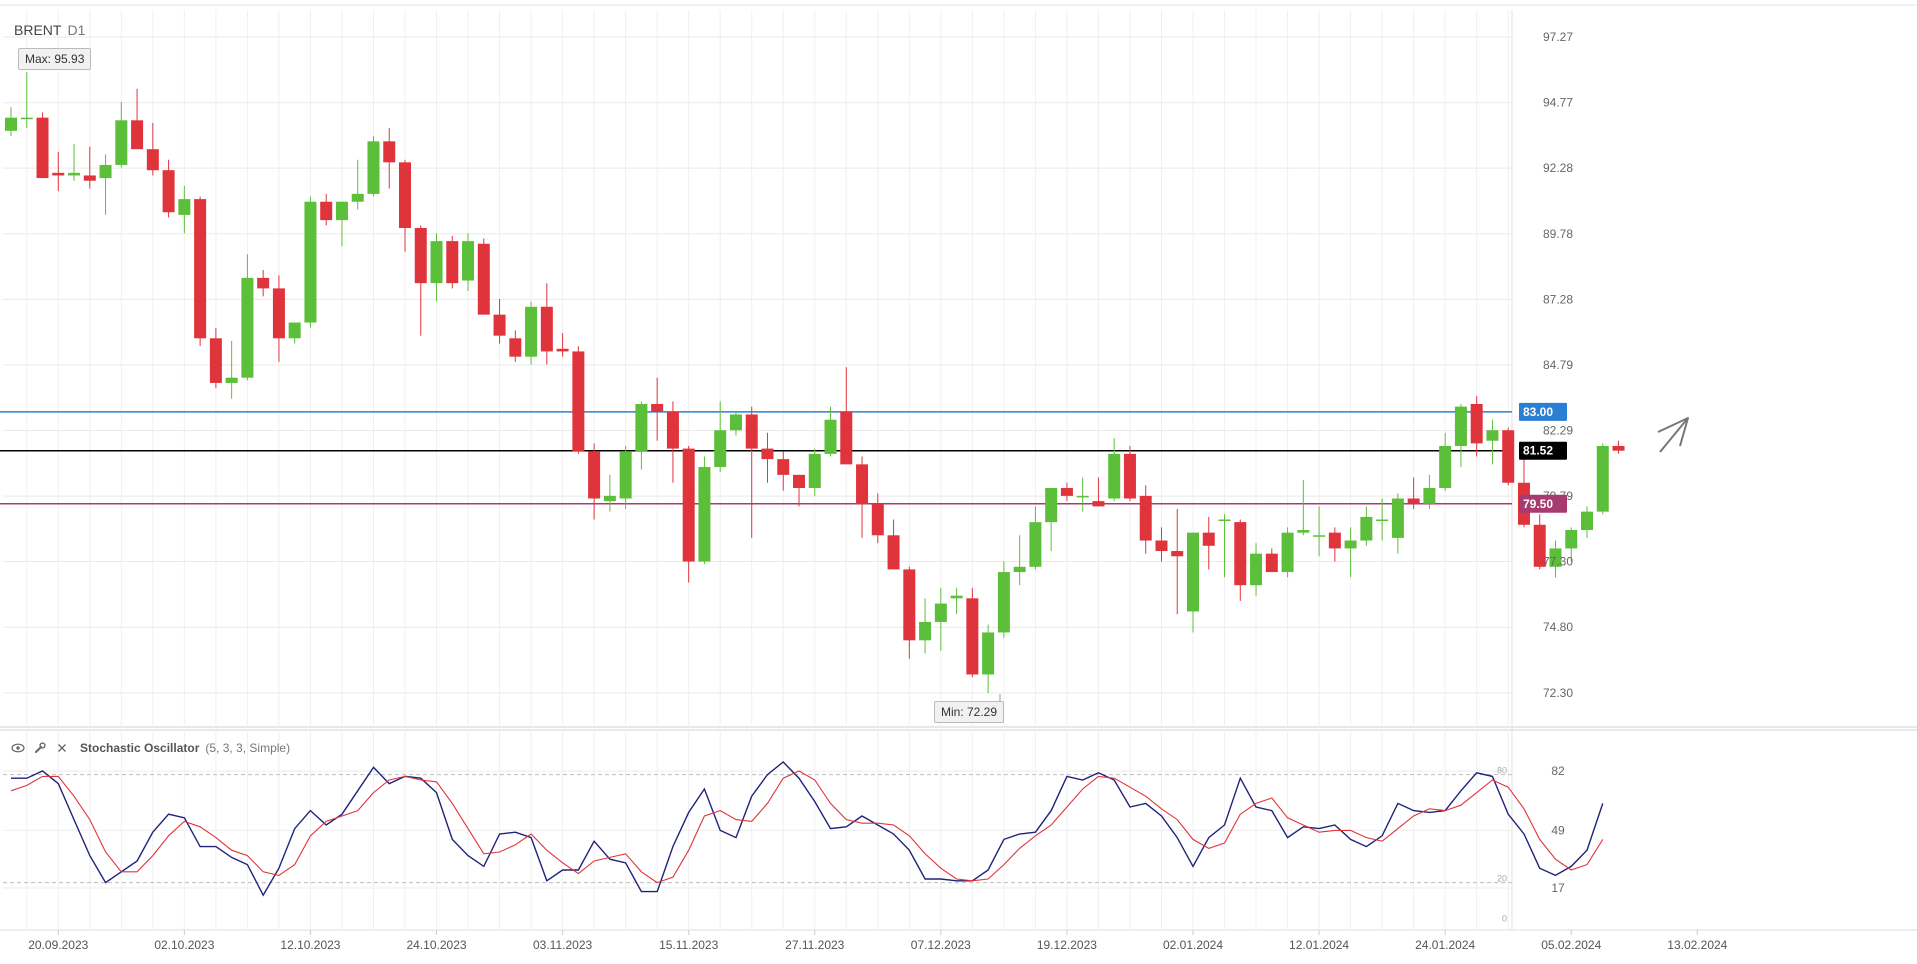  I want to click on x-tick-label: 24.01.2024, so click(1445, 945).